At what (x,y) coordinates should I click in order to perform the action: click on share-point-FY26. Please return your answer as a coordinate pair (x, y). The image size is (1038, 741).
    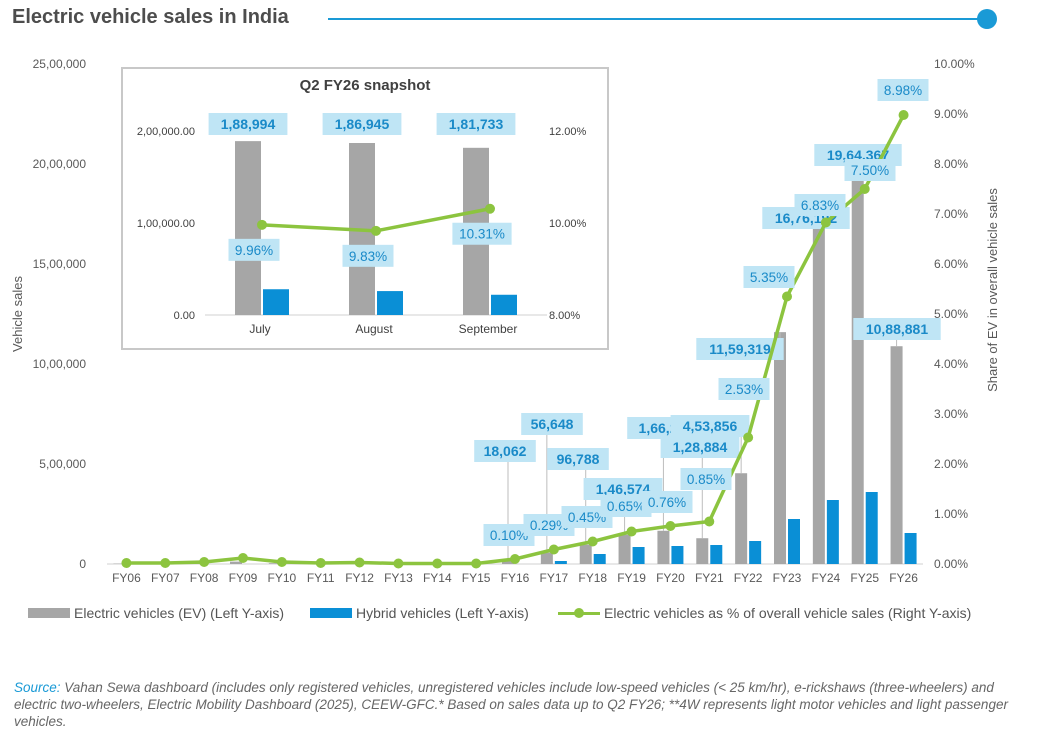
    Looking at the image, I should click on (903, 115).